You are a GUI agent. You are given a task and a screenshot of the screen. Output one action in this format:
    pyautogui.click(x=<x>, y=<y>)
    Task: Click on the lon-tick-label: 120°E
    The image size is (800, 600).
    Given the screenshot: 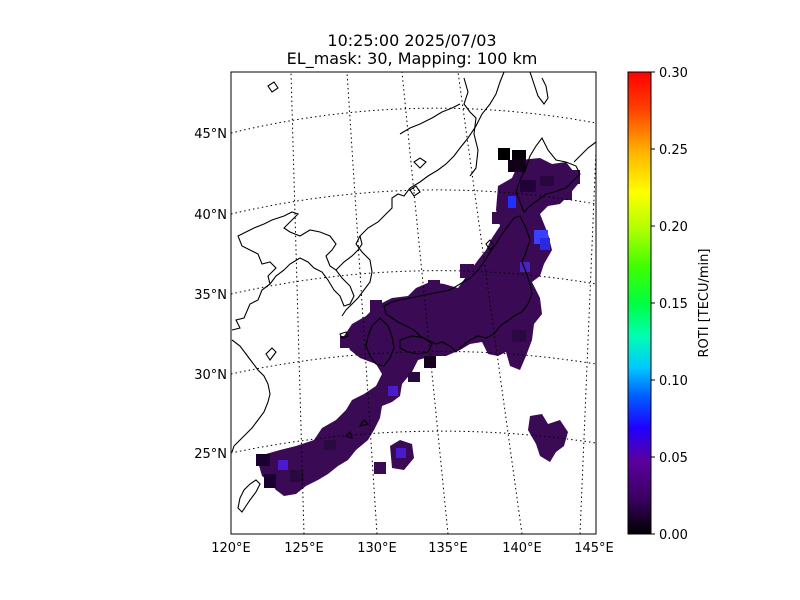 What is the action you would take?
    pyautogui.click(x=231, y=548)
    